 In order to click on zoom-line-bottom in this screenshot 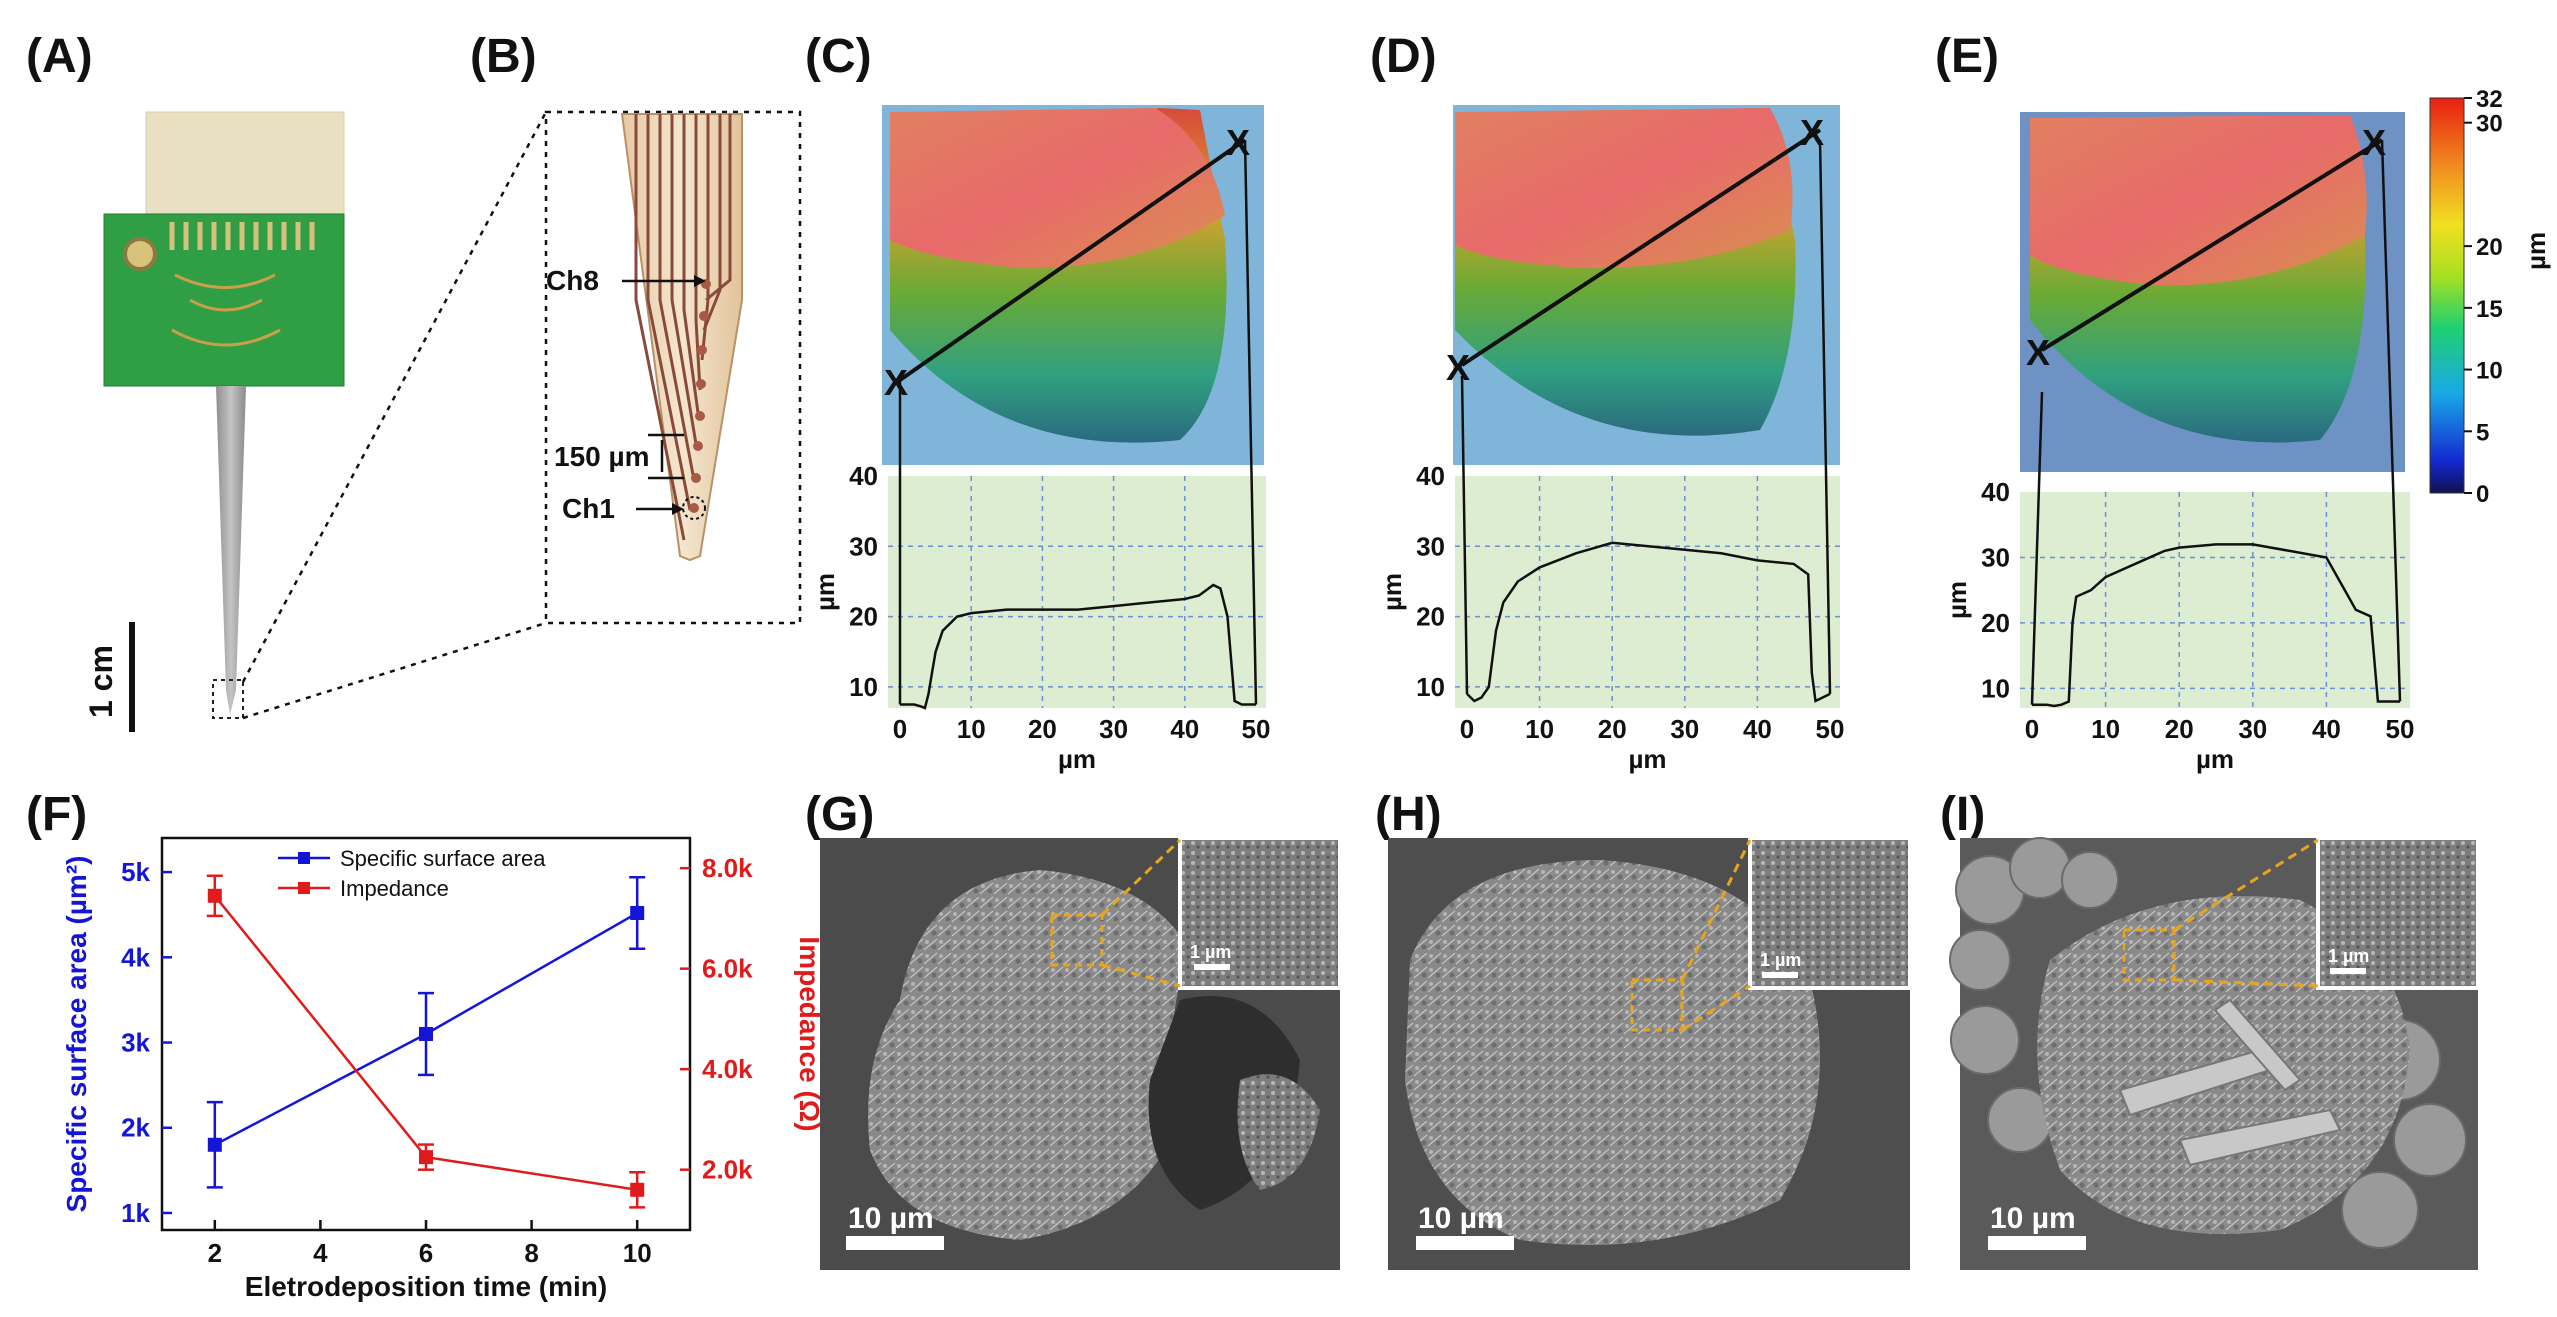, I will do `click(394, 670)`.